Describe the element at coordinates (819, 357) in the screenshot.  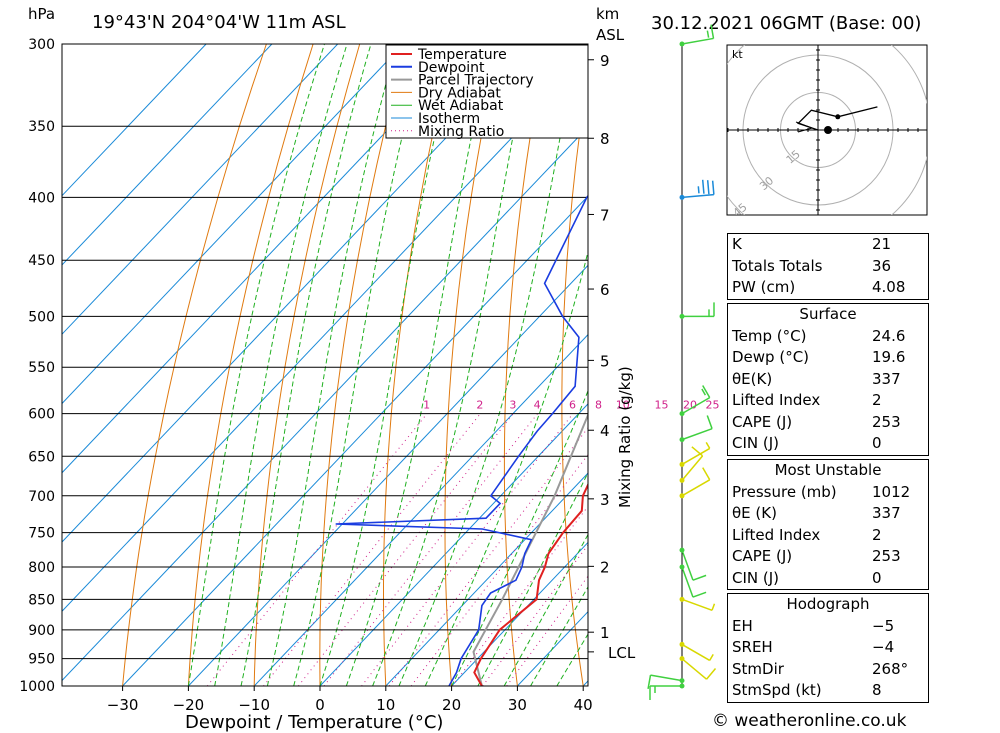
I see `table-row: Dewp (°C) 19.6` at that location.